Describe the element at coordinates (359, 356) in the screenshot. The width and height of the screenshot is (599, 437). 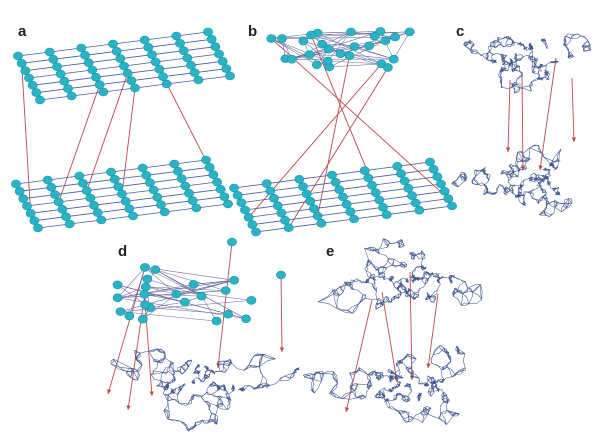
I see `interlayer-link-e` at that location.